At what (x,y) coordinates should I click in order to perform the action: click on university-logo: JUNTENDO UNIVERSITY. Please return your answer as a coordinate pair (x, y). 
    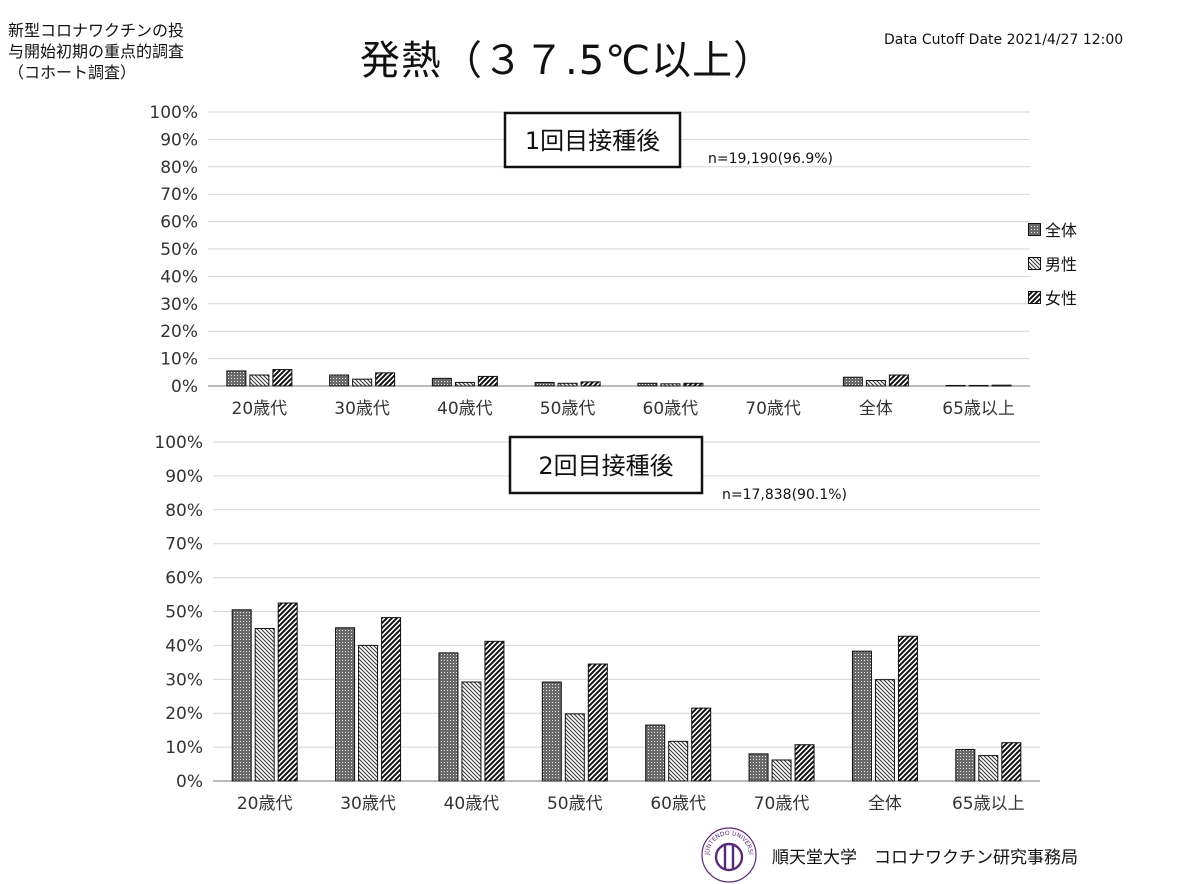
    Looking at the image, I should click on (729, 855).